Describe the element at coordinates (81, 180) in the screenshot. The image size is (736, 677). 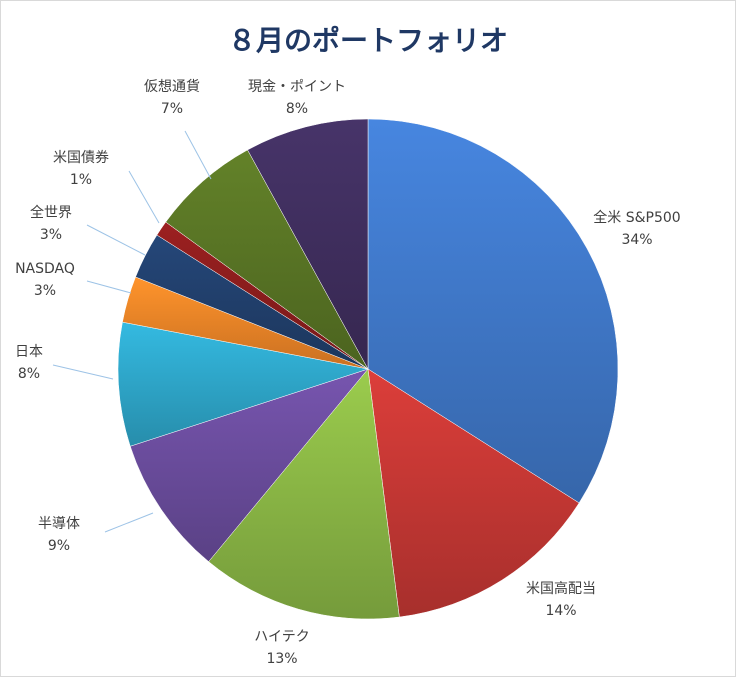
I see `slice-value-label: 1%` at that location.